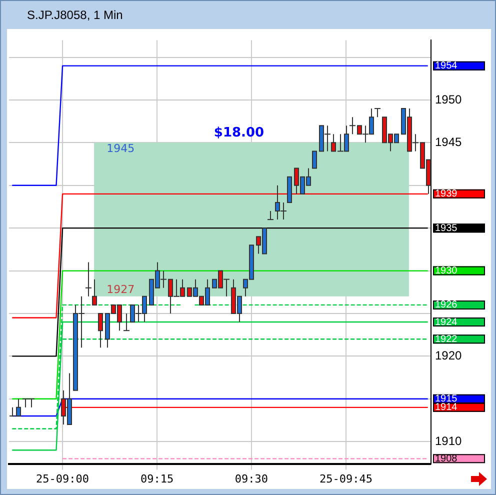 Image resolution: width=496 pixels, height=495 pixels. What do you see at coordinates (120, 289) in the screenshot?
I see `annotation: 1927` at bounding box center [120, 289].